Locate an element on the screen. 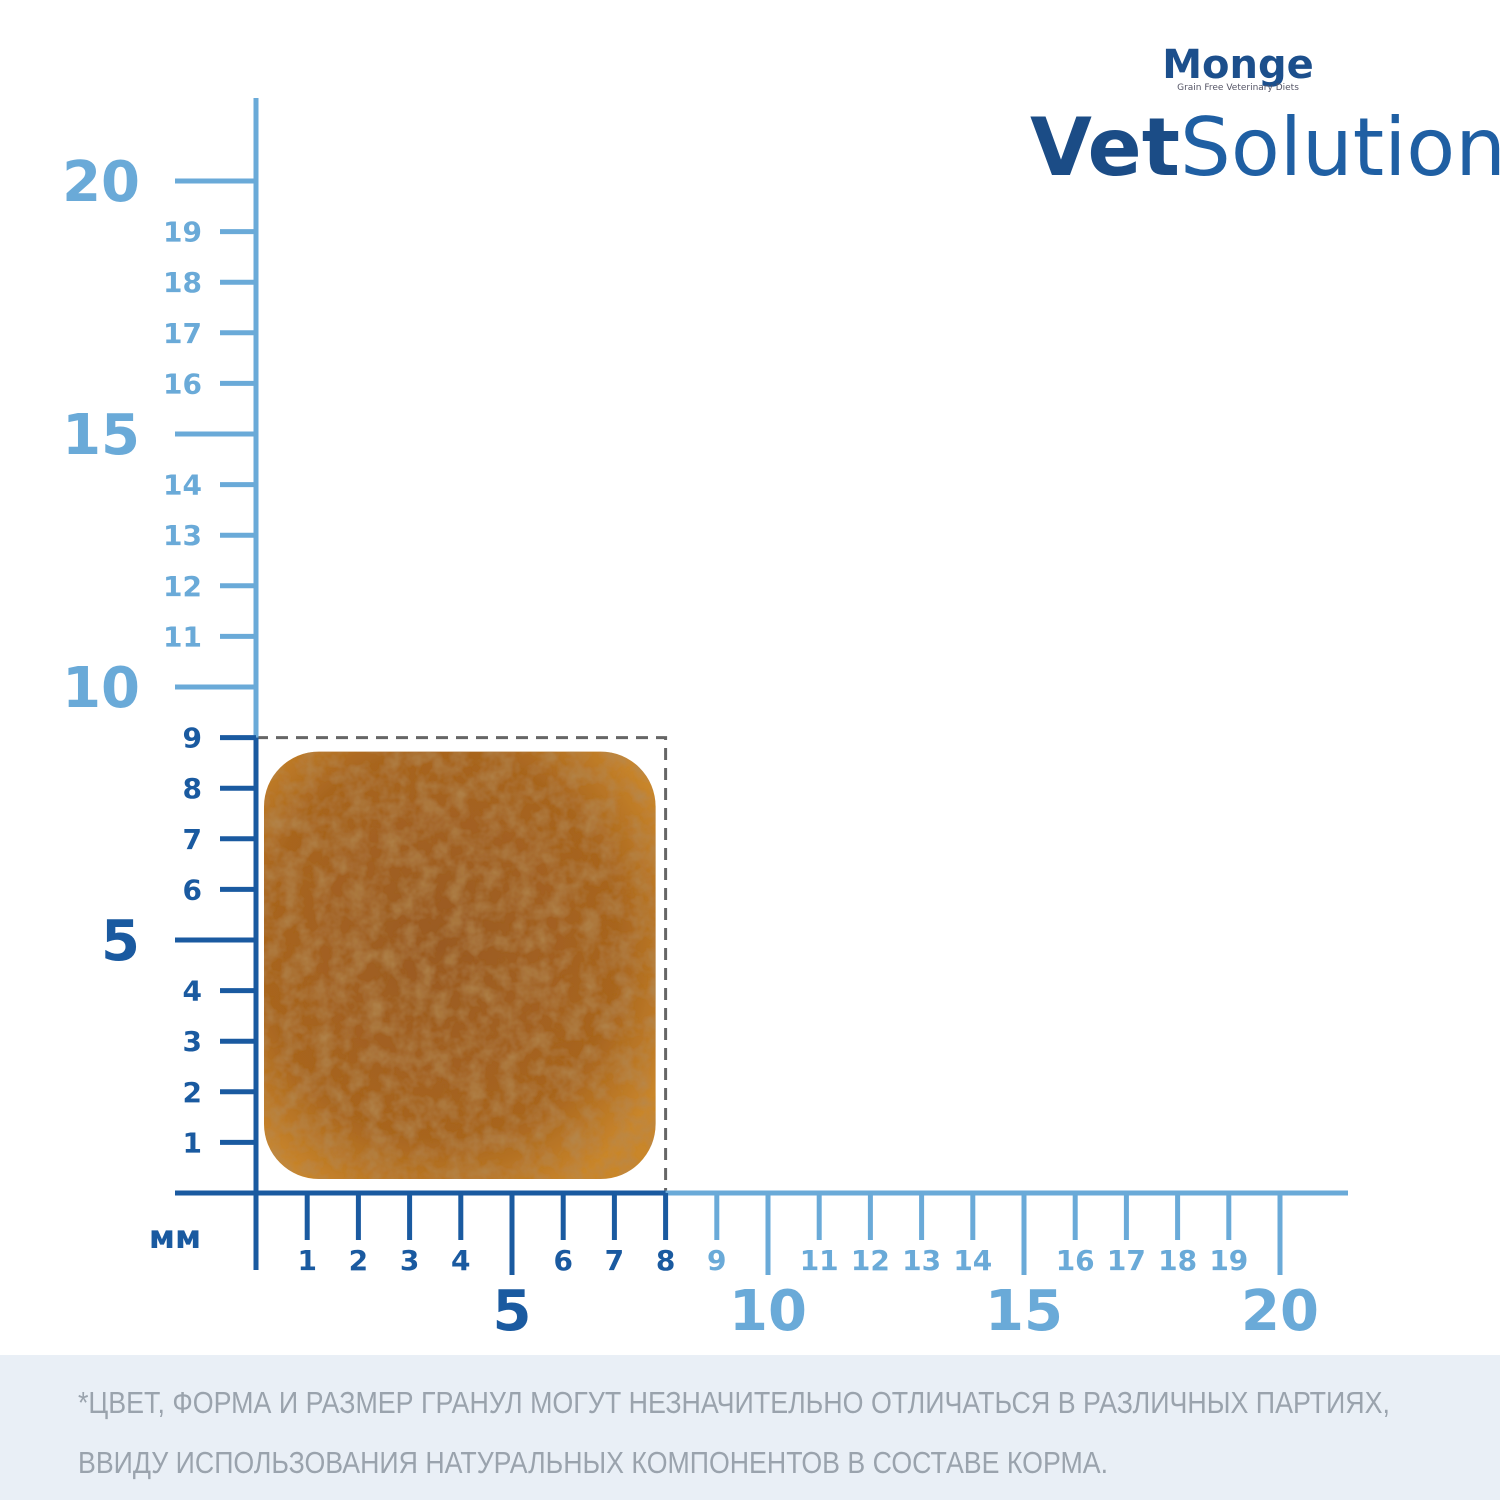 This screenshot has width=1500, height=1505. x-tick-label: 13 is located at coordinates (921, 1260).